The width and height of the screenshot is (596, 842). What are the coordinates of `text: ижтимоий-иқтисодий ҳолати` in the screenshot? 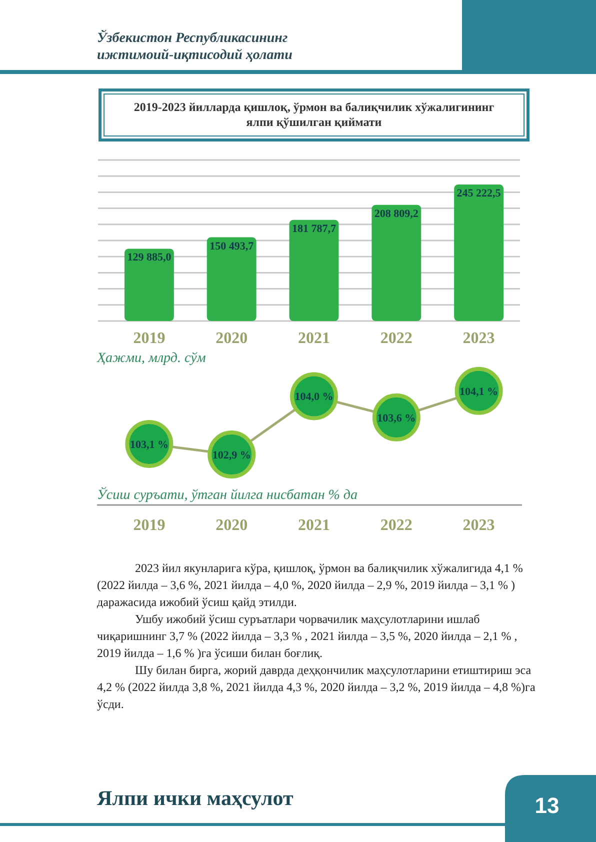 It's located at (195, 55).